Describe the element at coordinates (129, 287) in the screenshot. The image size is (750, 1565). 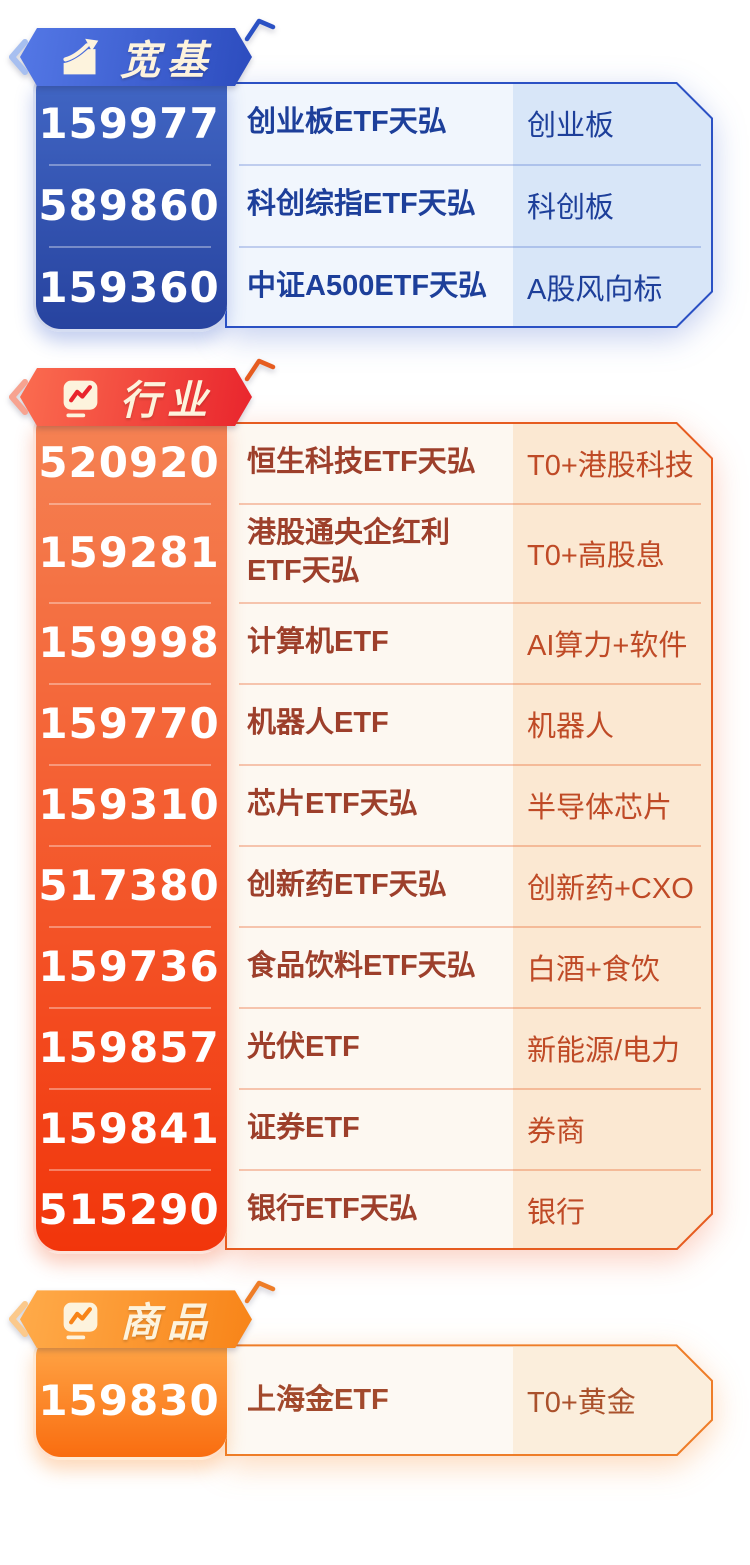
I see `fund-code: 159360` at that location.